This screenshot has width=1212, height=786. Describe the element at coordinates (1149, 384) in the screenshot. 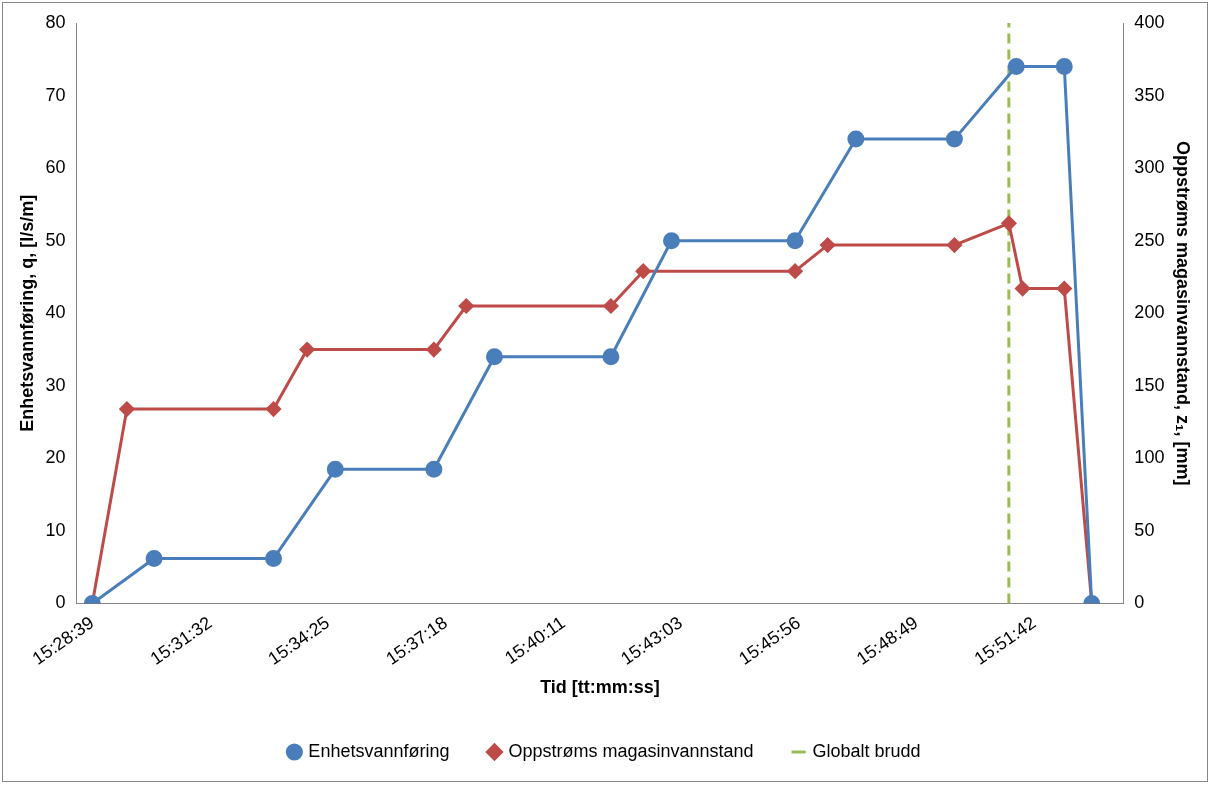

I see `y2-tick-label: 150` at that location.